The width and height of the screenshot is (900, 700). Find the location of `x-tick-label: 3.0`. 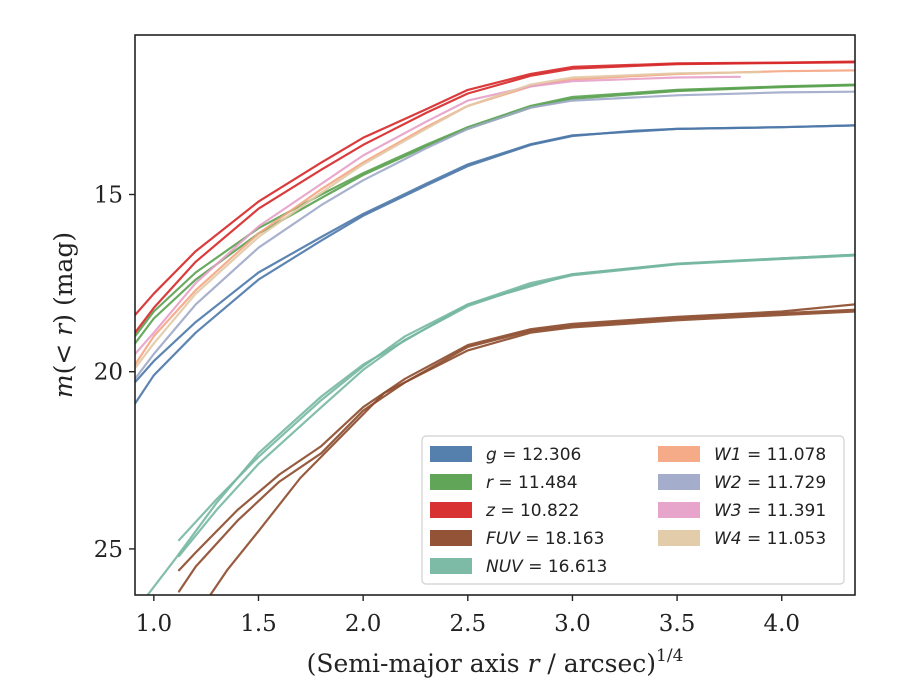

x-tick-label: 3.0 is located at coordinates (572, 624).